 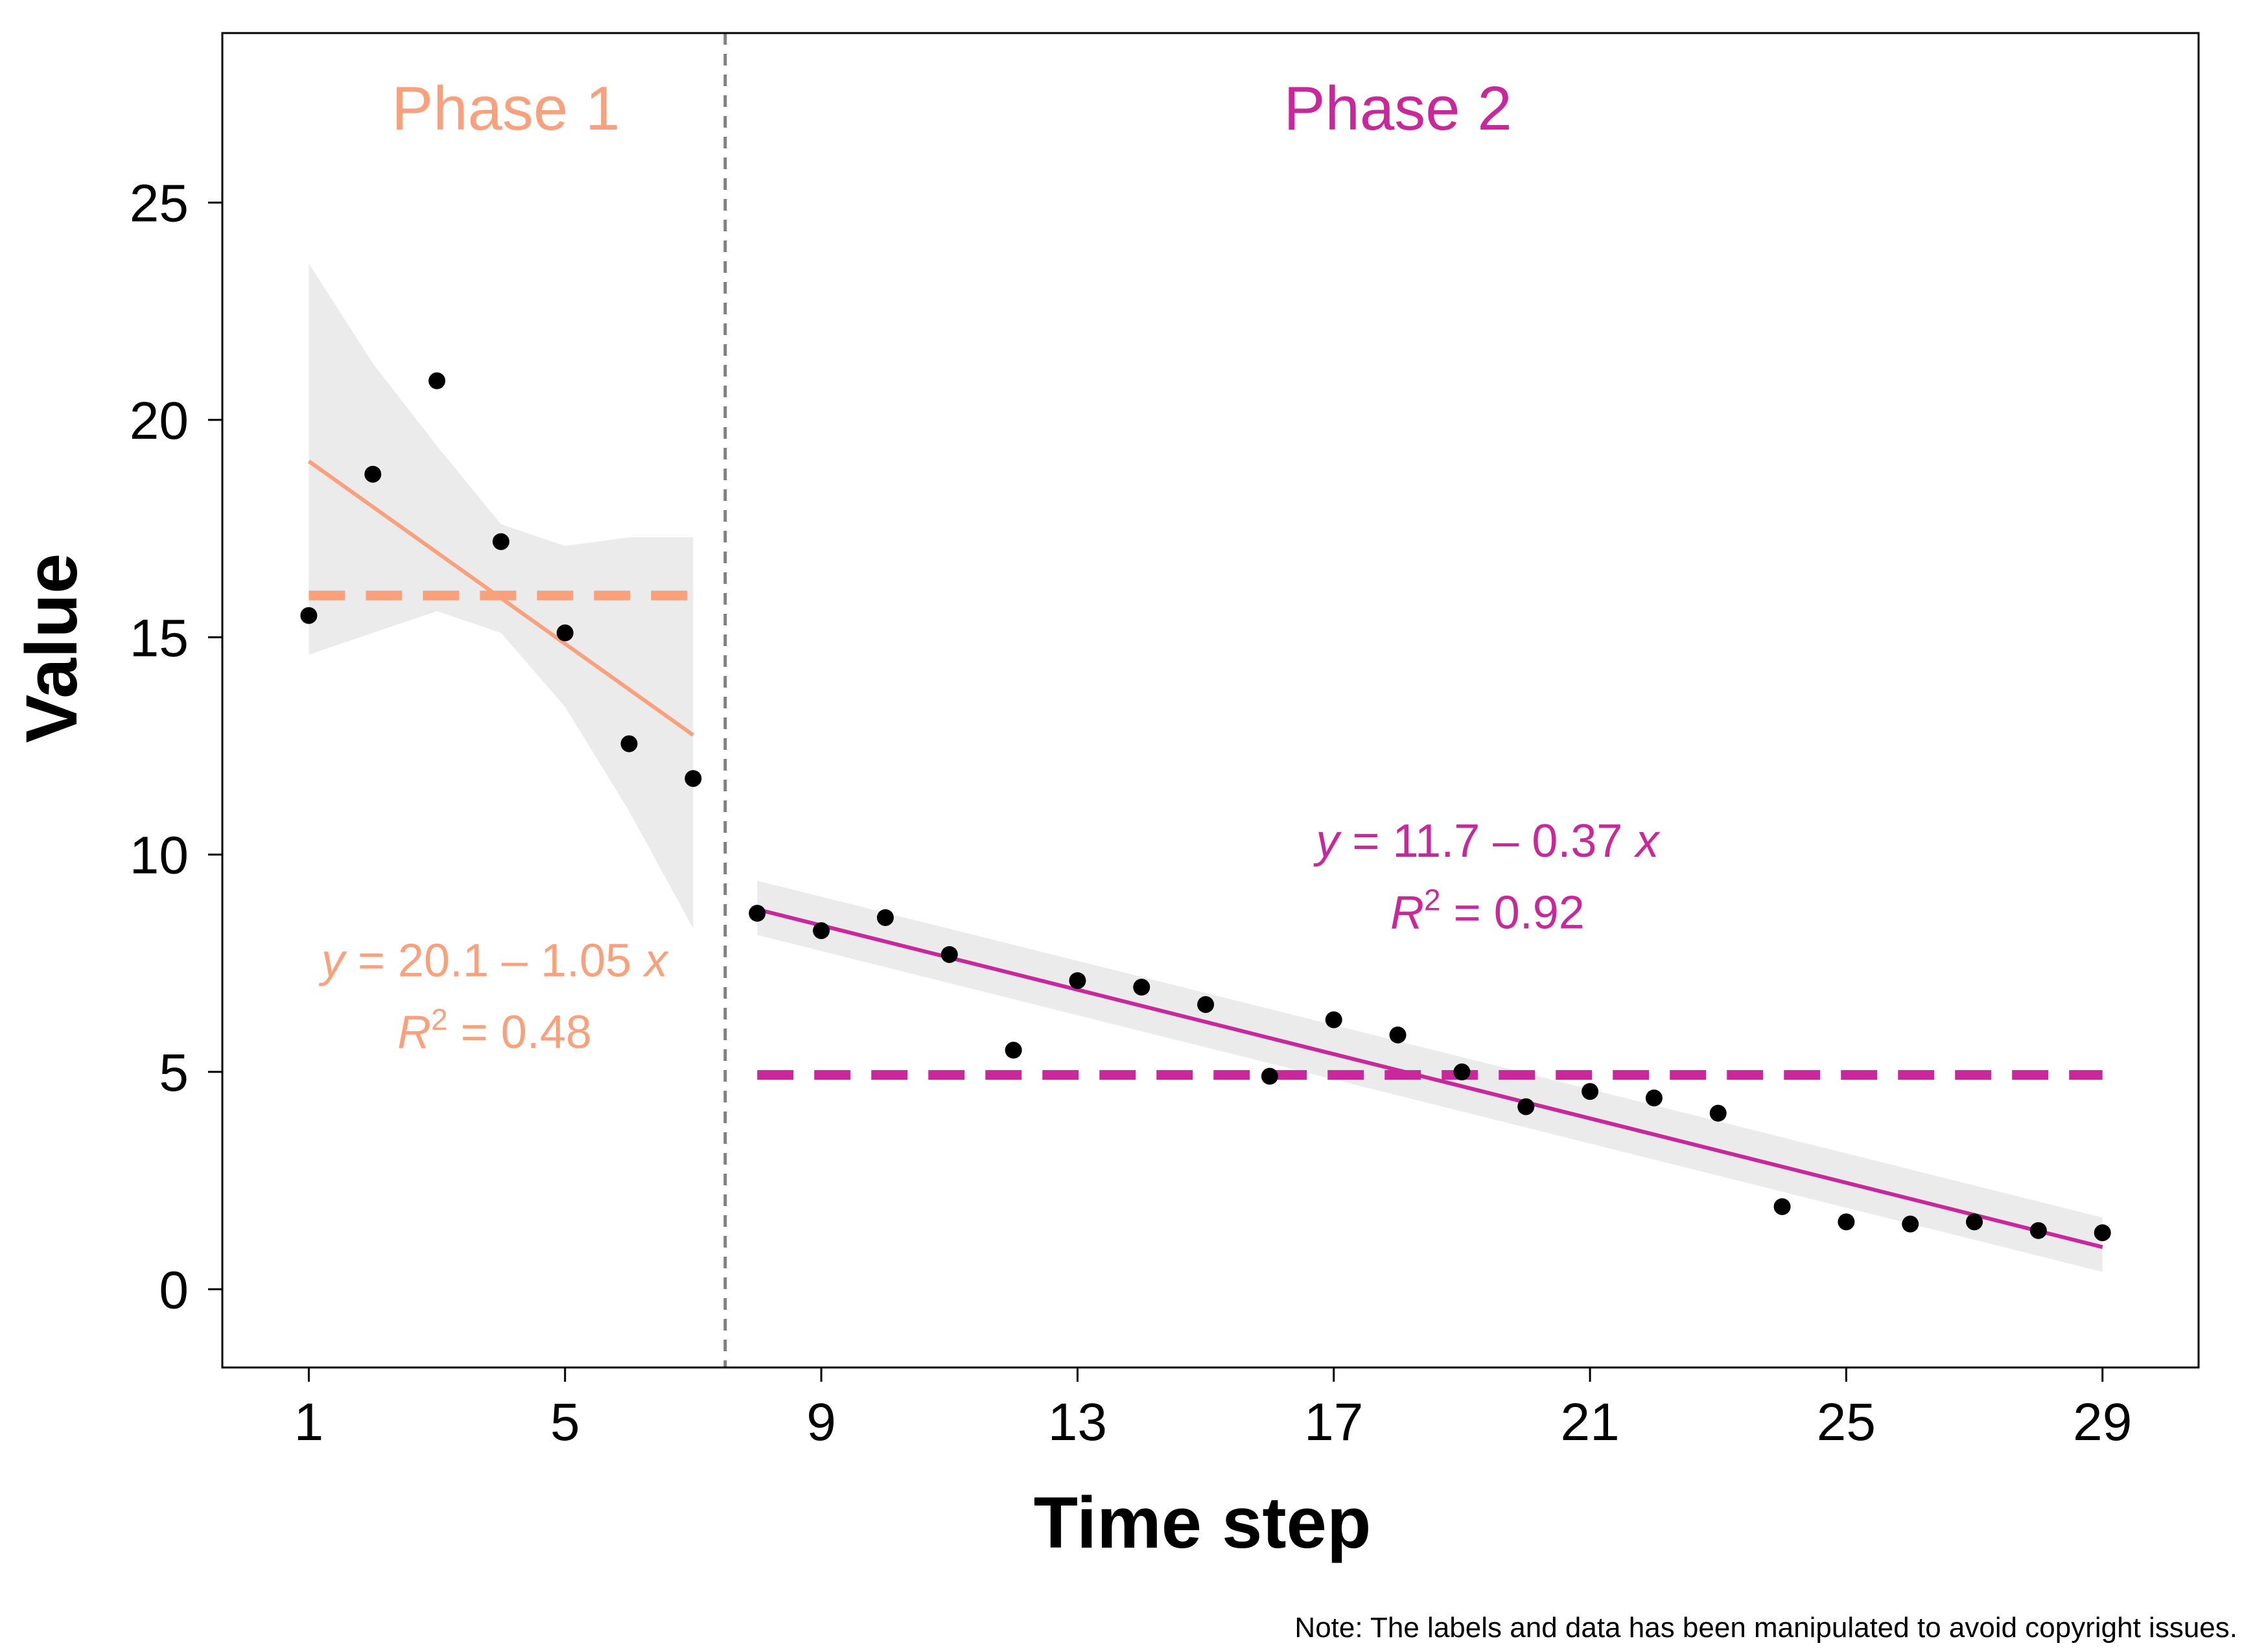 I want to click on x-tick-label: 9, so click(x=821, y=1422).